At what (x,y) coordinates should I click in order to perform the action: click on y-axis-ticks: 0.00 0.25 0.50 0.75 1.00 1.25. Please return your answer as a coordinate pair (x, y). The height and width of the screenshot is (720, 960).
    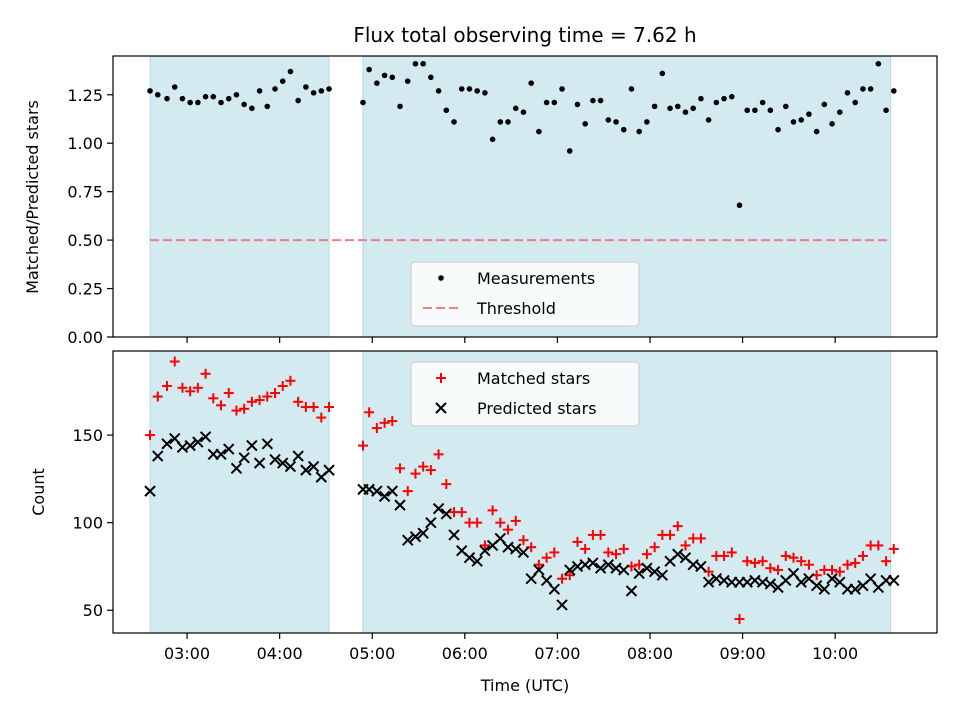
    Looking at the image, I should click on (90, 216).